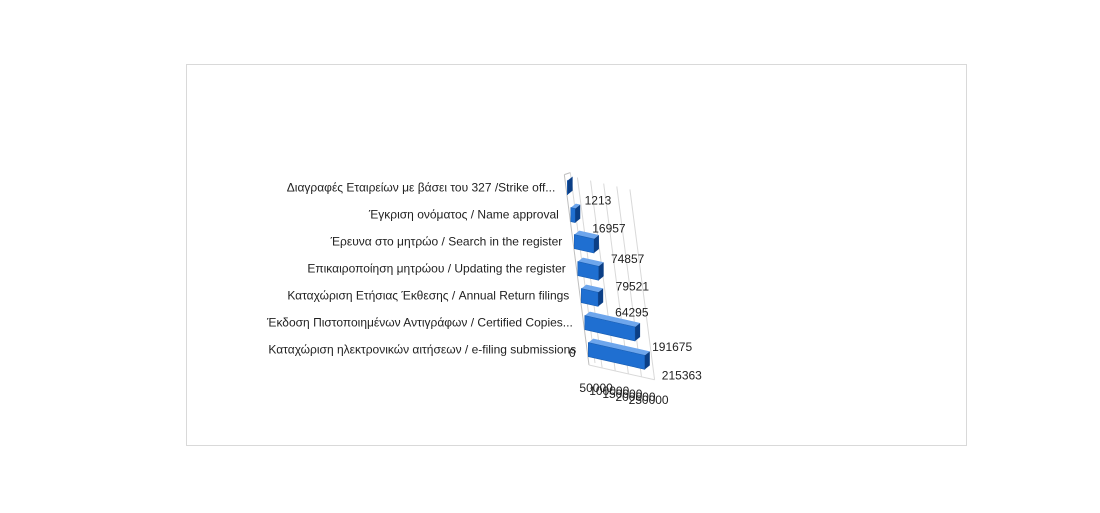 The width and height of the screenshot is (1100, 513). I want to click on data-label: 64295, so click(632, 312).